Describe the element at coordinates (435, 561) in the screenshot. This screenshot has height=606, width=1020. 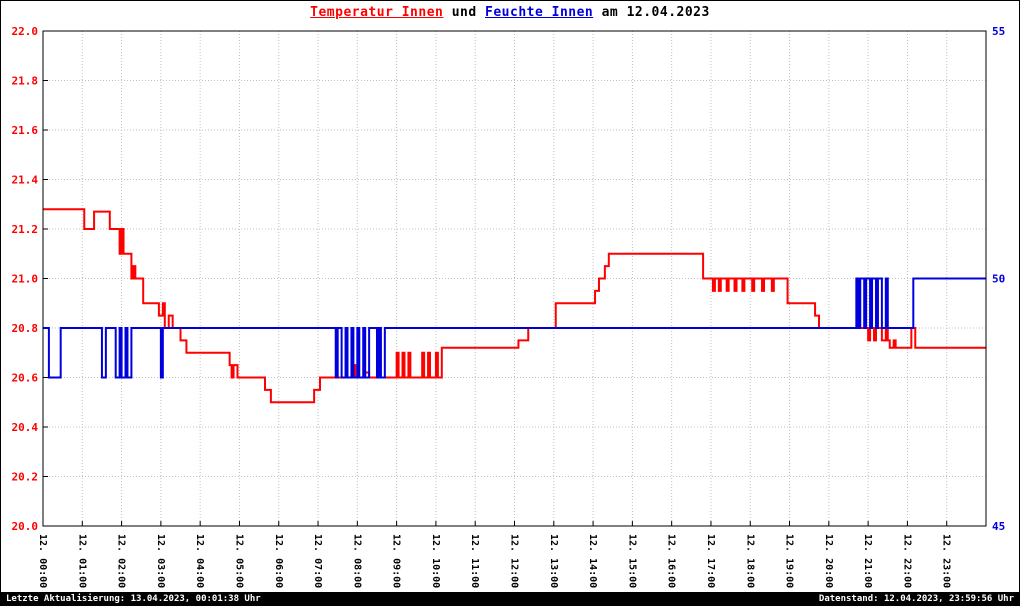
I see `x-tick-label: 12. 10:00` at that location.